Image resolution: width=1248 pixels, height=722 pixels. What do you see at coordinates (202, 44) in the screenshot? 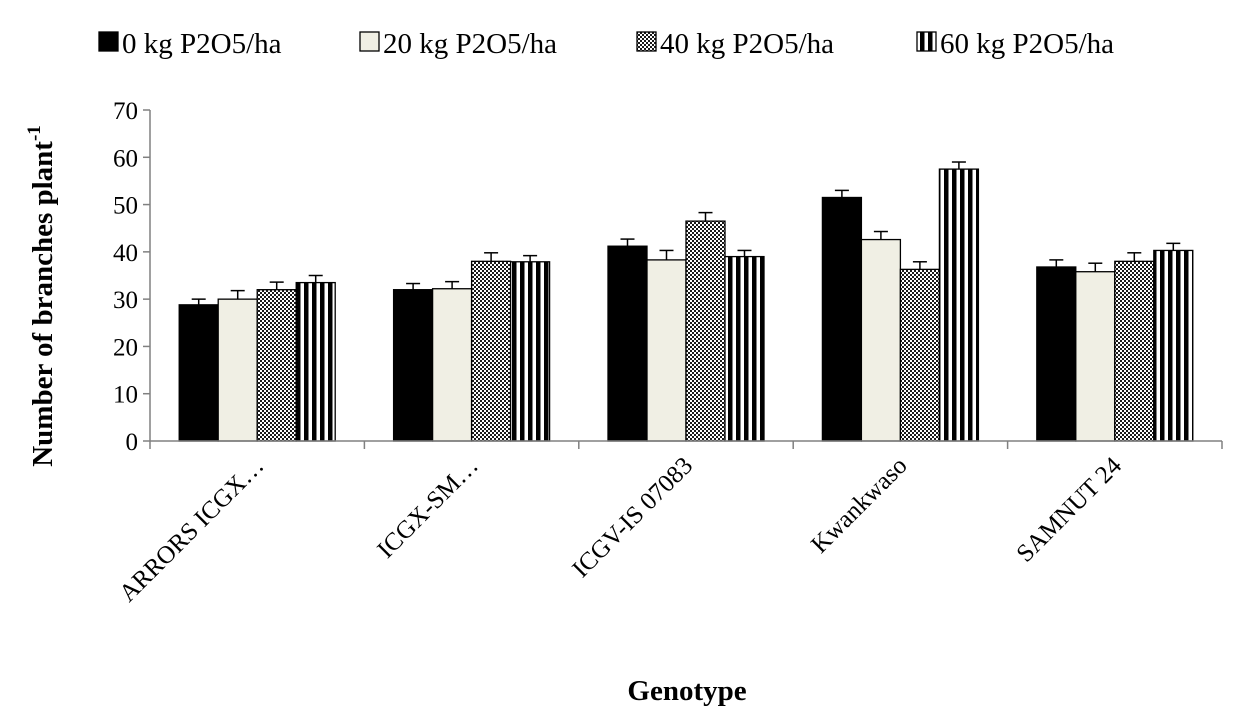
I see `legend-label: 0 kg P2O5/ha` at bounding box center [202, 44].